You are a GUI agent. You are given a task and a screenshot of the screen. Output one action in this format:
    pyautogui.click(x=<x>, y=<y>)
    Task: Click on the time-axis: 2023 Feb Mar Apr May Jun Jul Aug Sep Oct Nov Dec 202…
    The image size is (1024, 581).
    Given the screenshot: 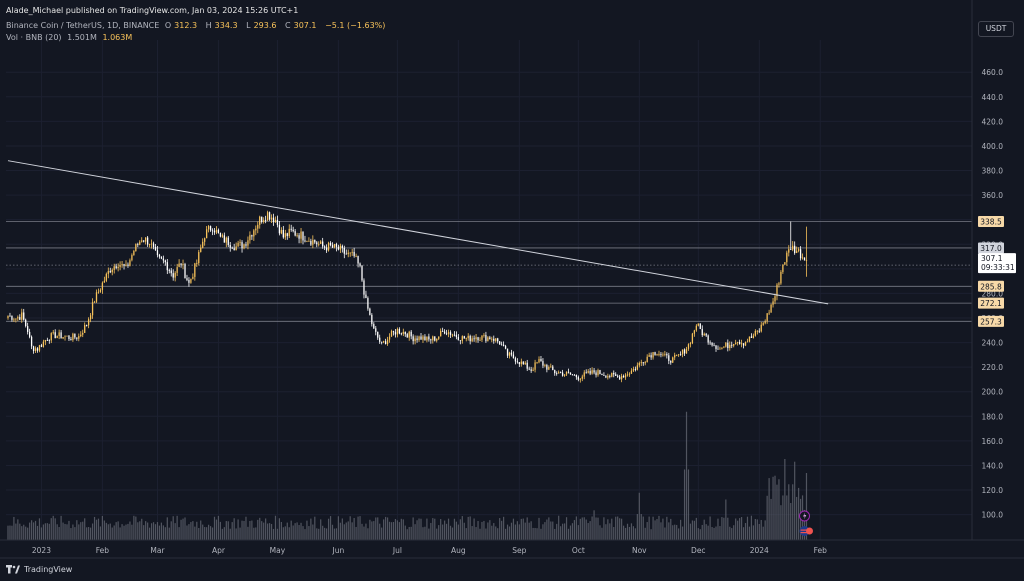 What is the action you would take?
    pyautogui.click(x=512, y=549)
    